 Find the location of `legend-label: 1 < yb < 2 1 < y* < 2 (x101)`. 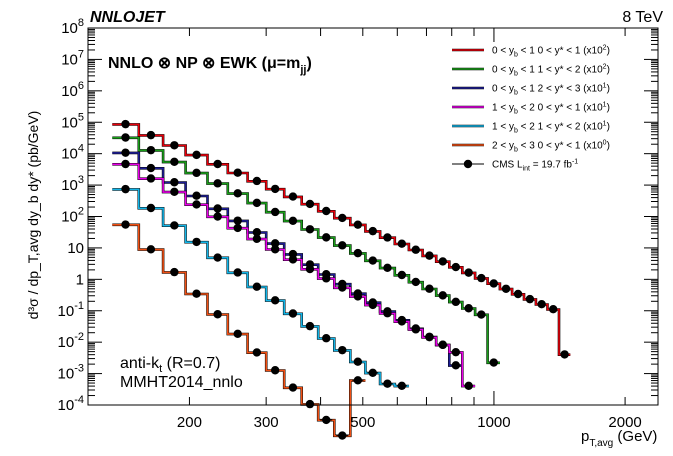

legend-label: 1 < yb < 2 1 < y* < 2 (x101) is located at coordinates (551, 128).